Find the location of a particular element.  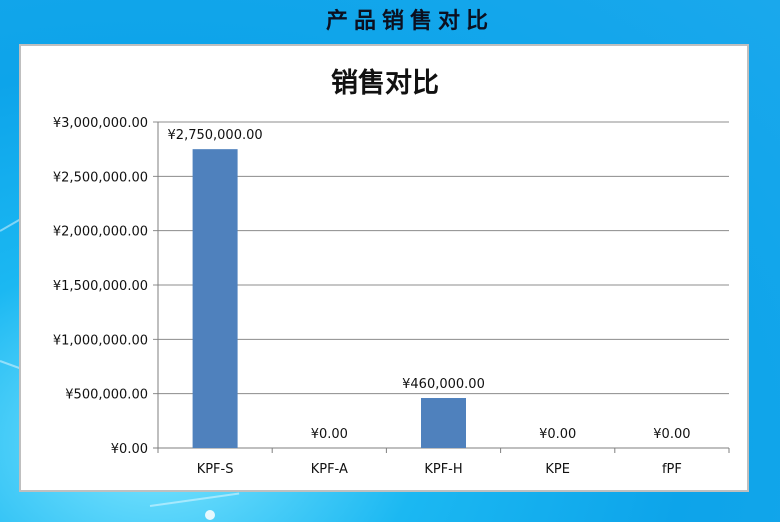

data-label: ¥2,750,000.00 is located at coordinates (215, 135).